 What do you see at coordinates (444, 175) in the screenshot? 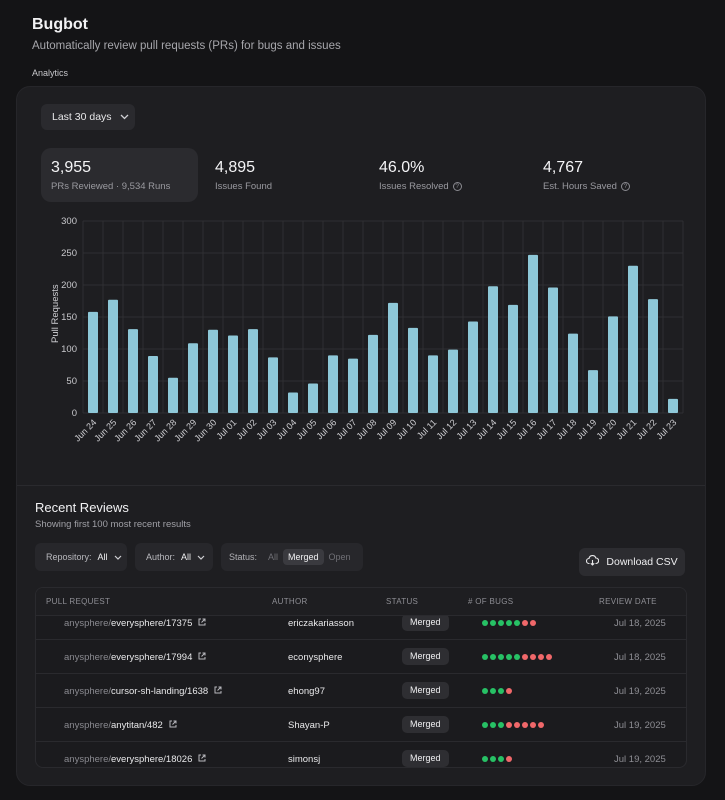
I see `stat-issues-resolved: 46.0% Issues Resolved?` at bounding box center [444, 175].